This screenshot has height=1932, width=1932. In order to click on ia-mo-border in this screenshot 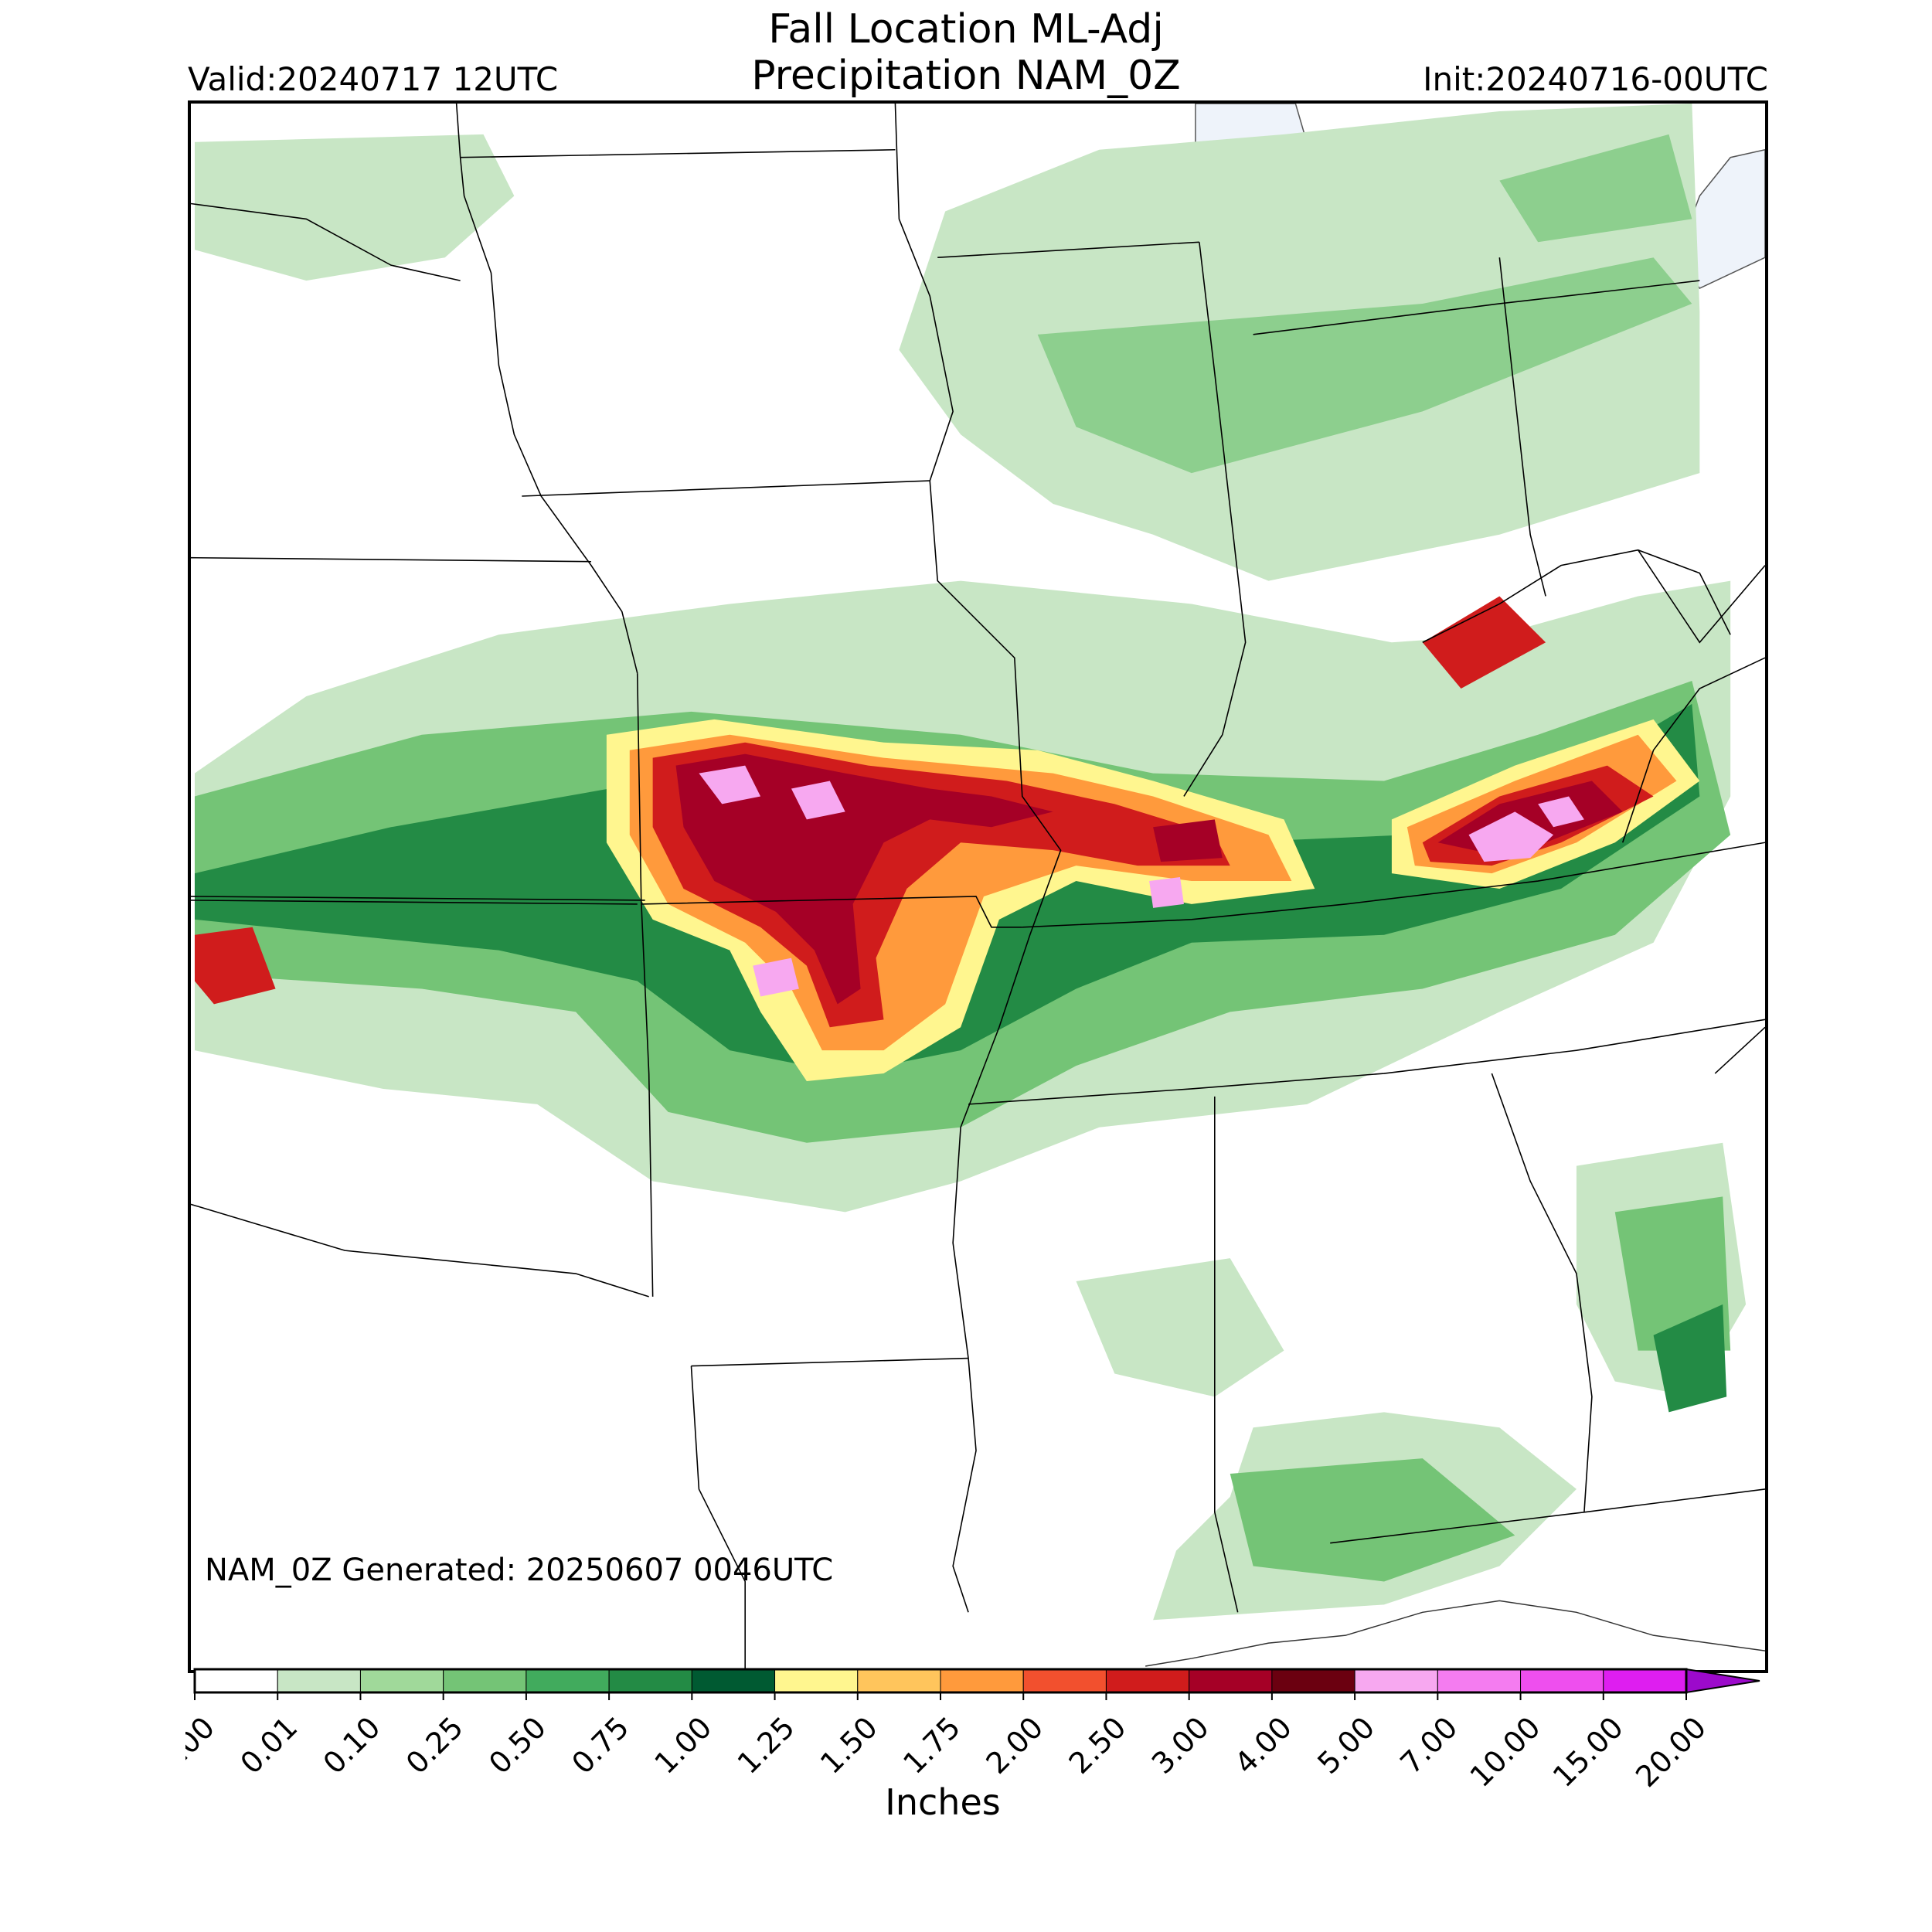, I will do `click(726, 489)`.